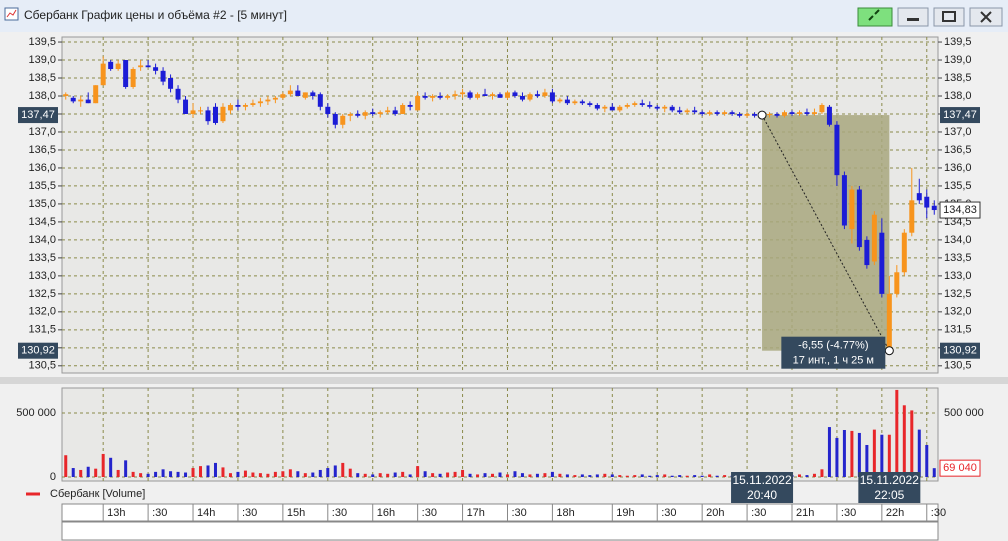 Image resolution: width=1008 pixels, height=541 pixels. Describe the element at coordinates (38, 115) in the screenshot. I see `price-tag-label: 137,47` at that location.